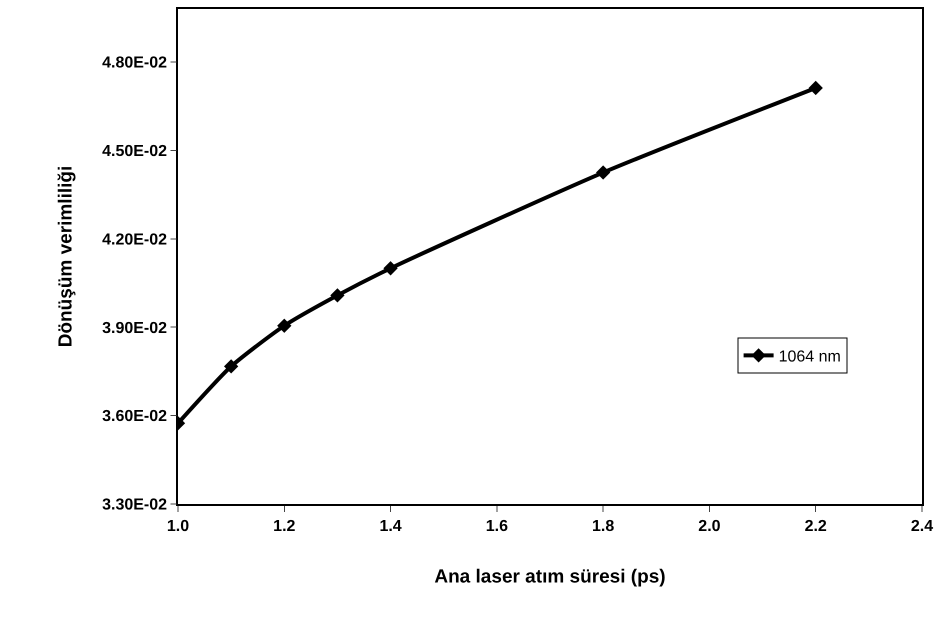  I want to click on y-axis-title: Dönüşüm verimliliği, so click(65, 257).